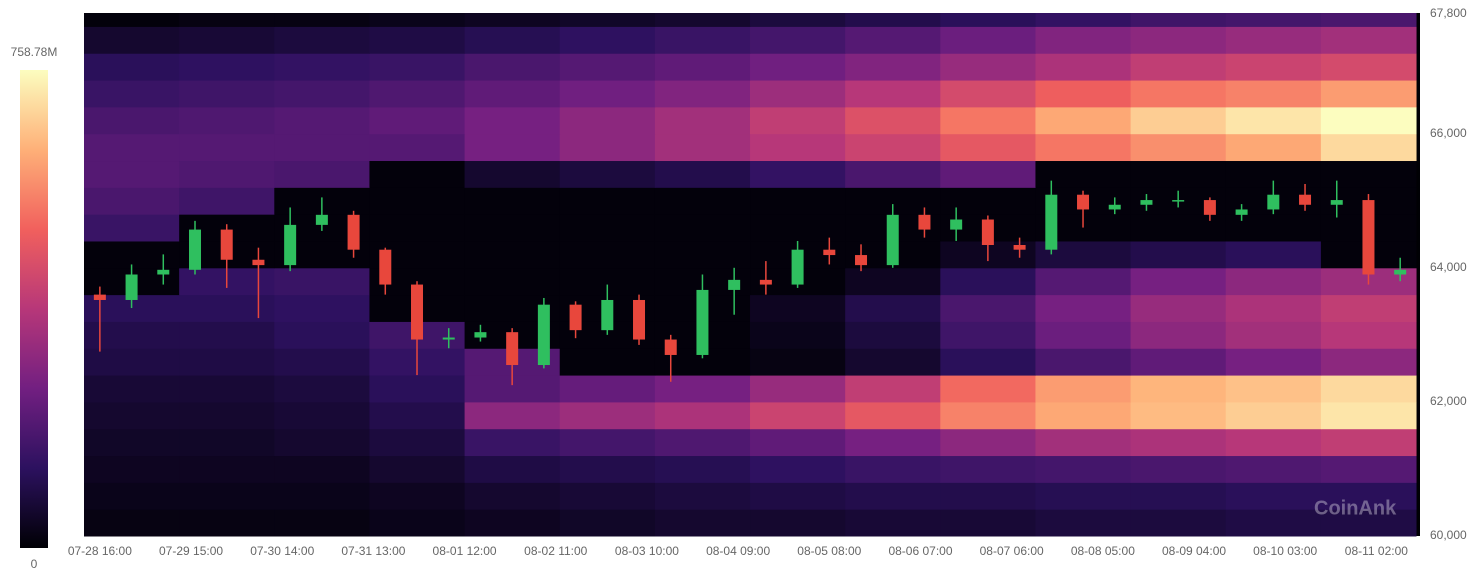 The height and width of the screenshot is (579, 1479). What do you see at coordinates (1012, 551) in the screenshot?
I see `x-tick-label: 08-07 06:00` at bounding box center [1012, 551].